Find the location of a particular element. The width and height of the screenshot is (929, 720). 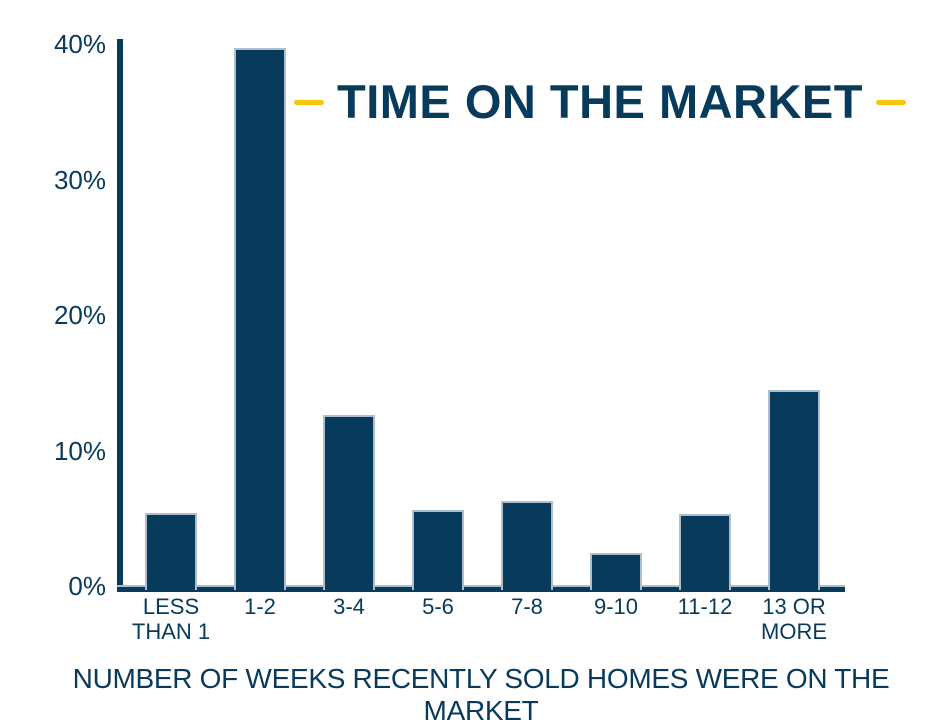

x-tick-label-less-than-1: LESS THAN 1 is located at coordinates (171, 619).